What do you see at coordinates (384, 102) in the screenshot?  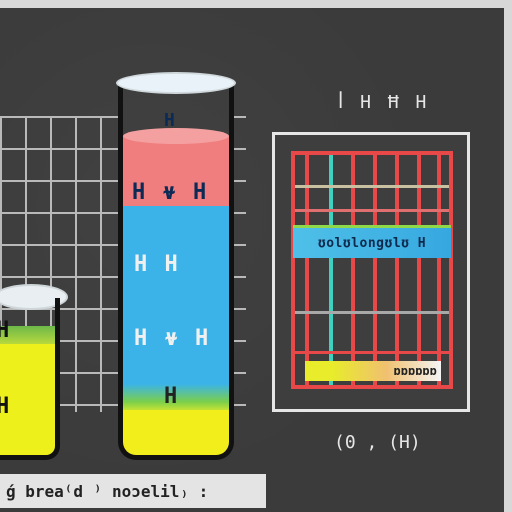 I see `top-label: ꟾ H Ħ H` at bounding box center [384, 102].